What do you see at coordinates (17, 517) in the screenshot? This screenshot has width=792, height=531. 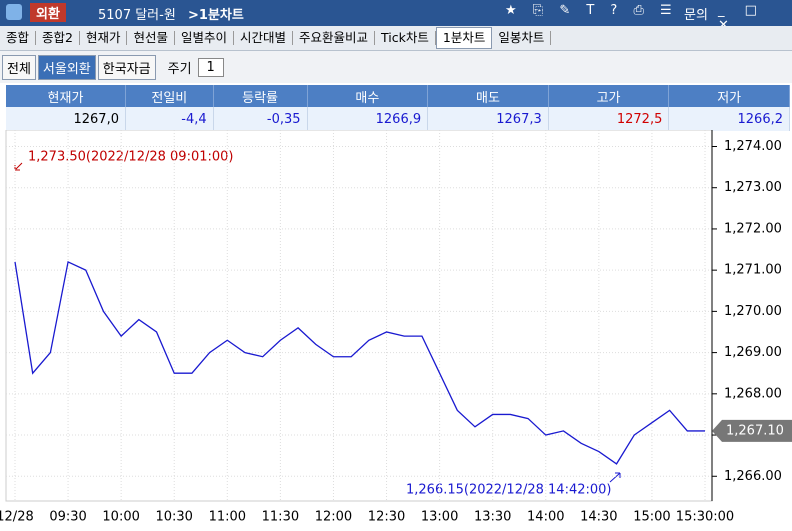 I see `x-tick-label: 12/28` at bounding box center [17, 517].